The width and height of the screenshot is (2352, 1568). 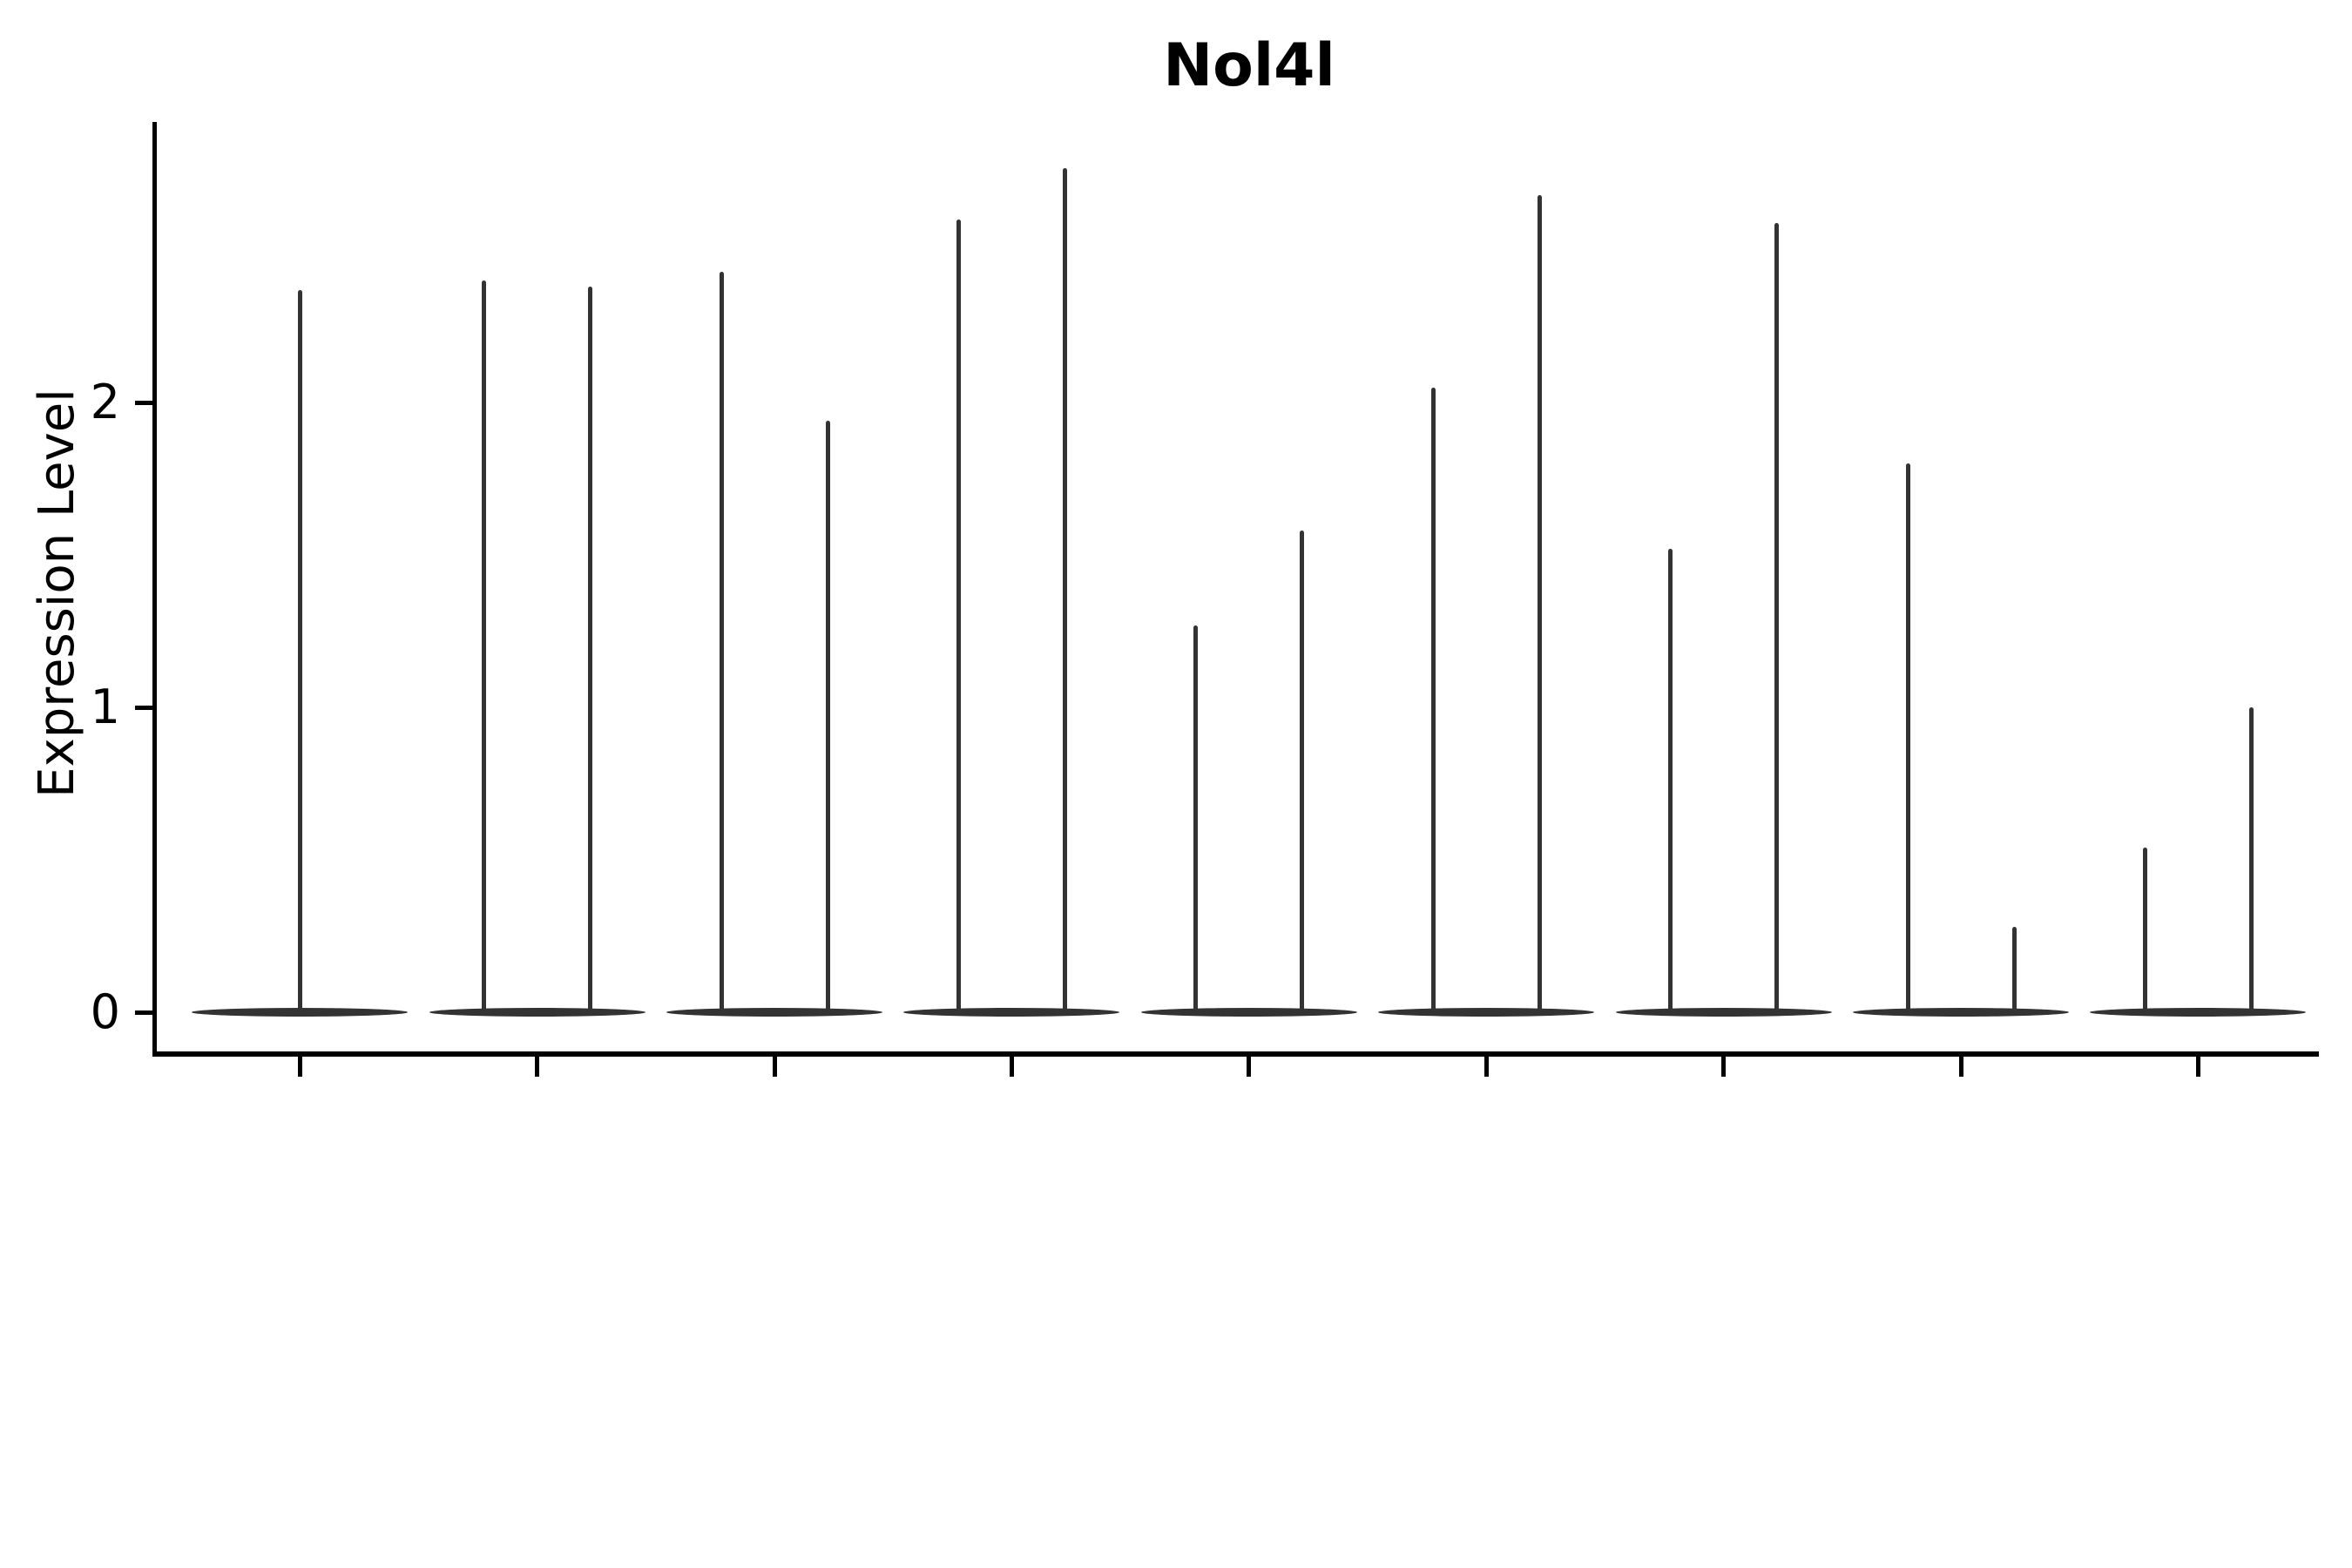 I want to click on y-tick-label: 2, so click(x=105, y=402).